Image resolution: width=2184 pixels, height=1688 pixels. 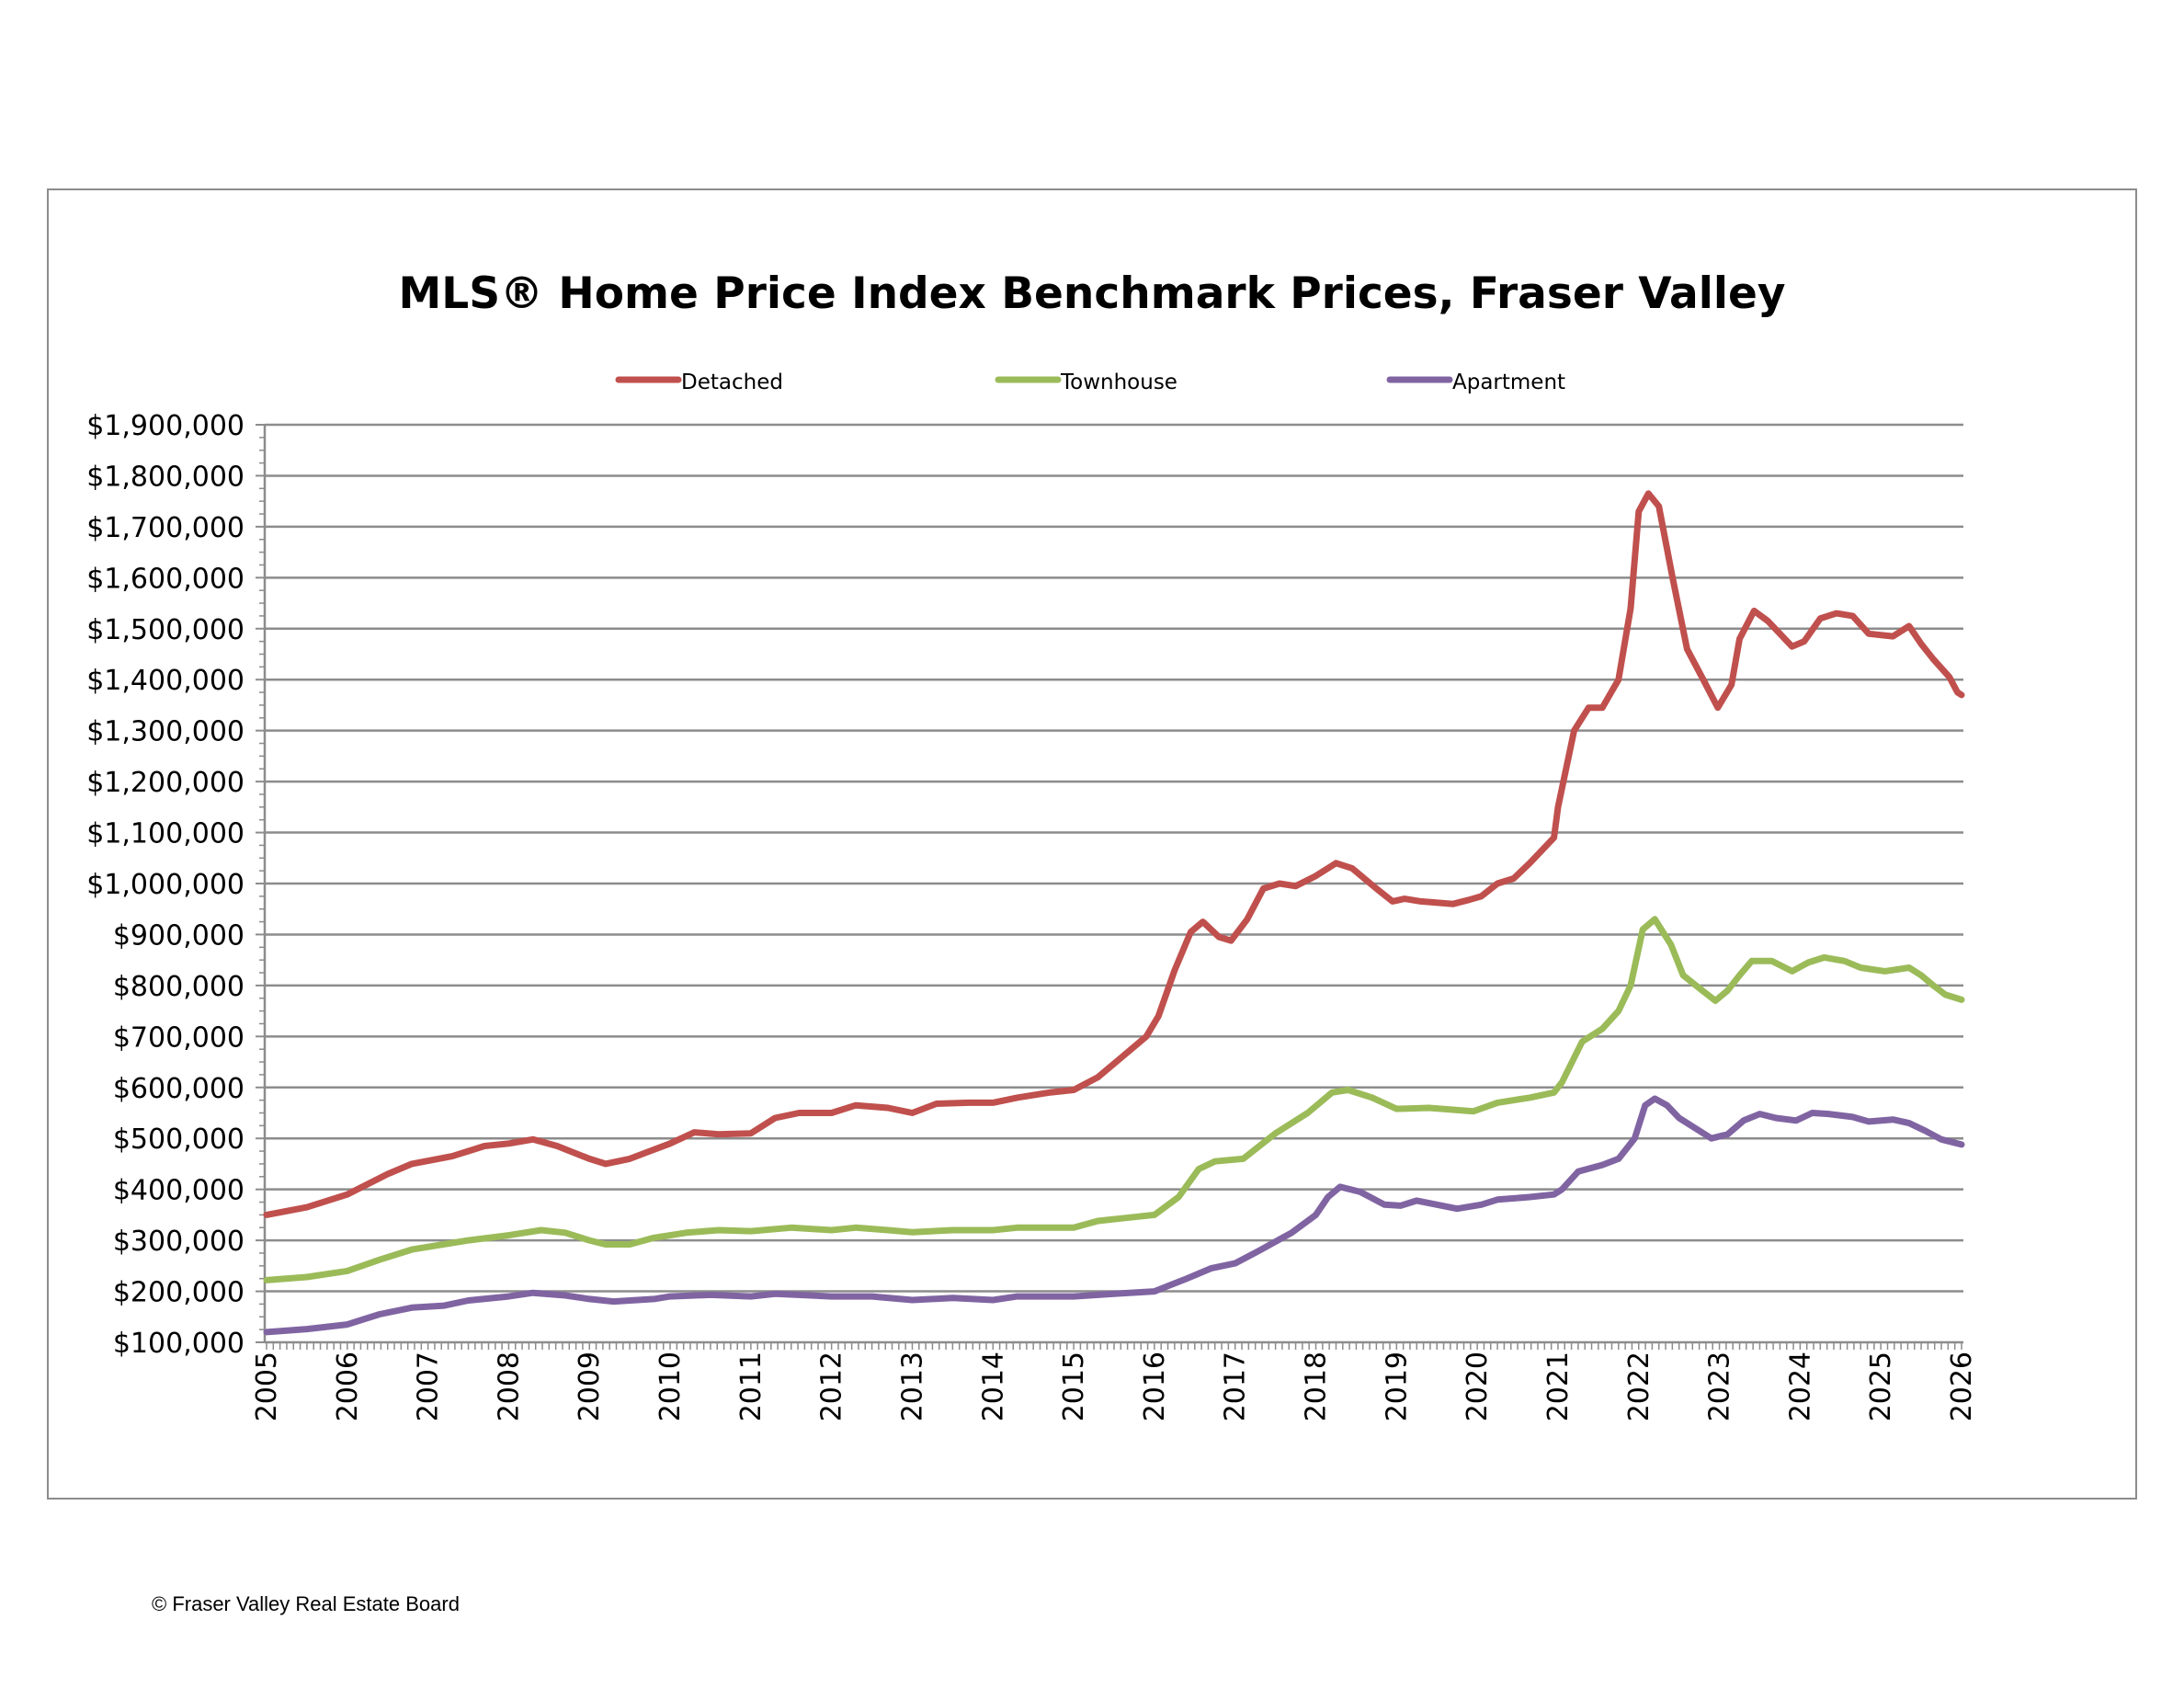 What do you see at coordinates (1881, 1387) in the screenshot?
I see `x-tick-label: 2025` at bounding box center [1881, 1387].